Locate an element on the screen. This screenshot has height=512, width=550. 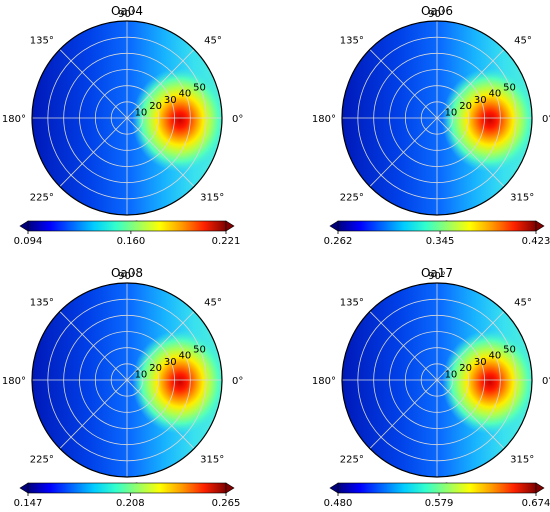
colorbar-tick-label: 0.094 is located at coordinates (28, 241).